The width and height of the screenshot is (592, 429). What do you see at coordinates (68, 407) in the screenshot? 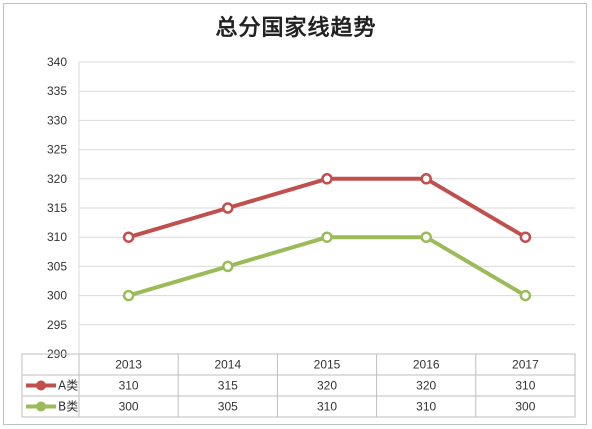
I see `legend-label: B类` at bounding box center [68, 407].